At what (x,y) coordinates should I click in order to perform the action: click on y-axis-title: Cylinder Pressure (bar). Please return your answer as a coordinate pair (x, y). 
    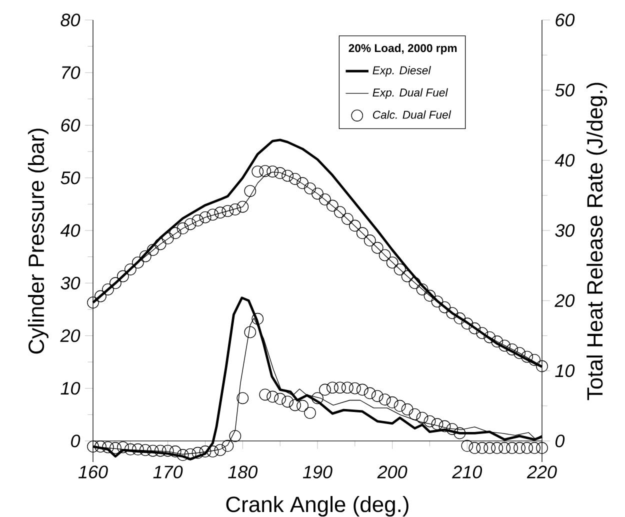
    Looking at the image, I should click on (38, 241).